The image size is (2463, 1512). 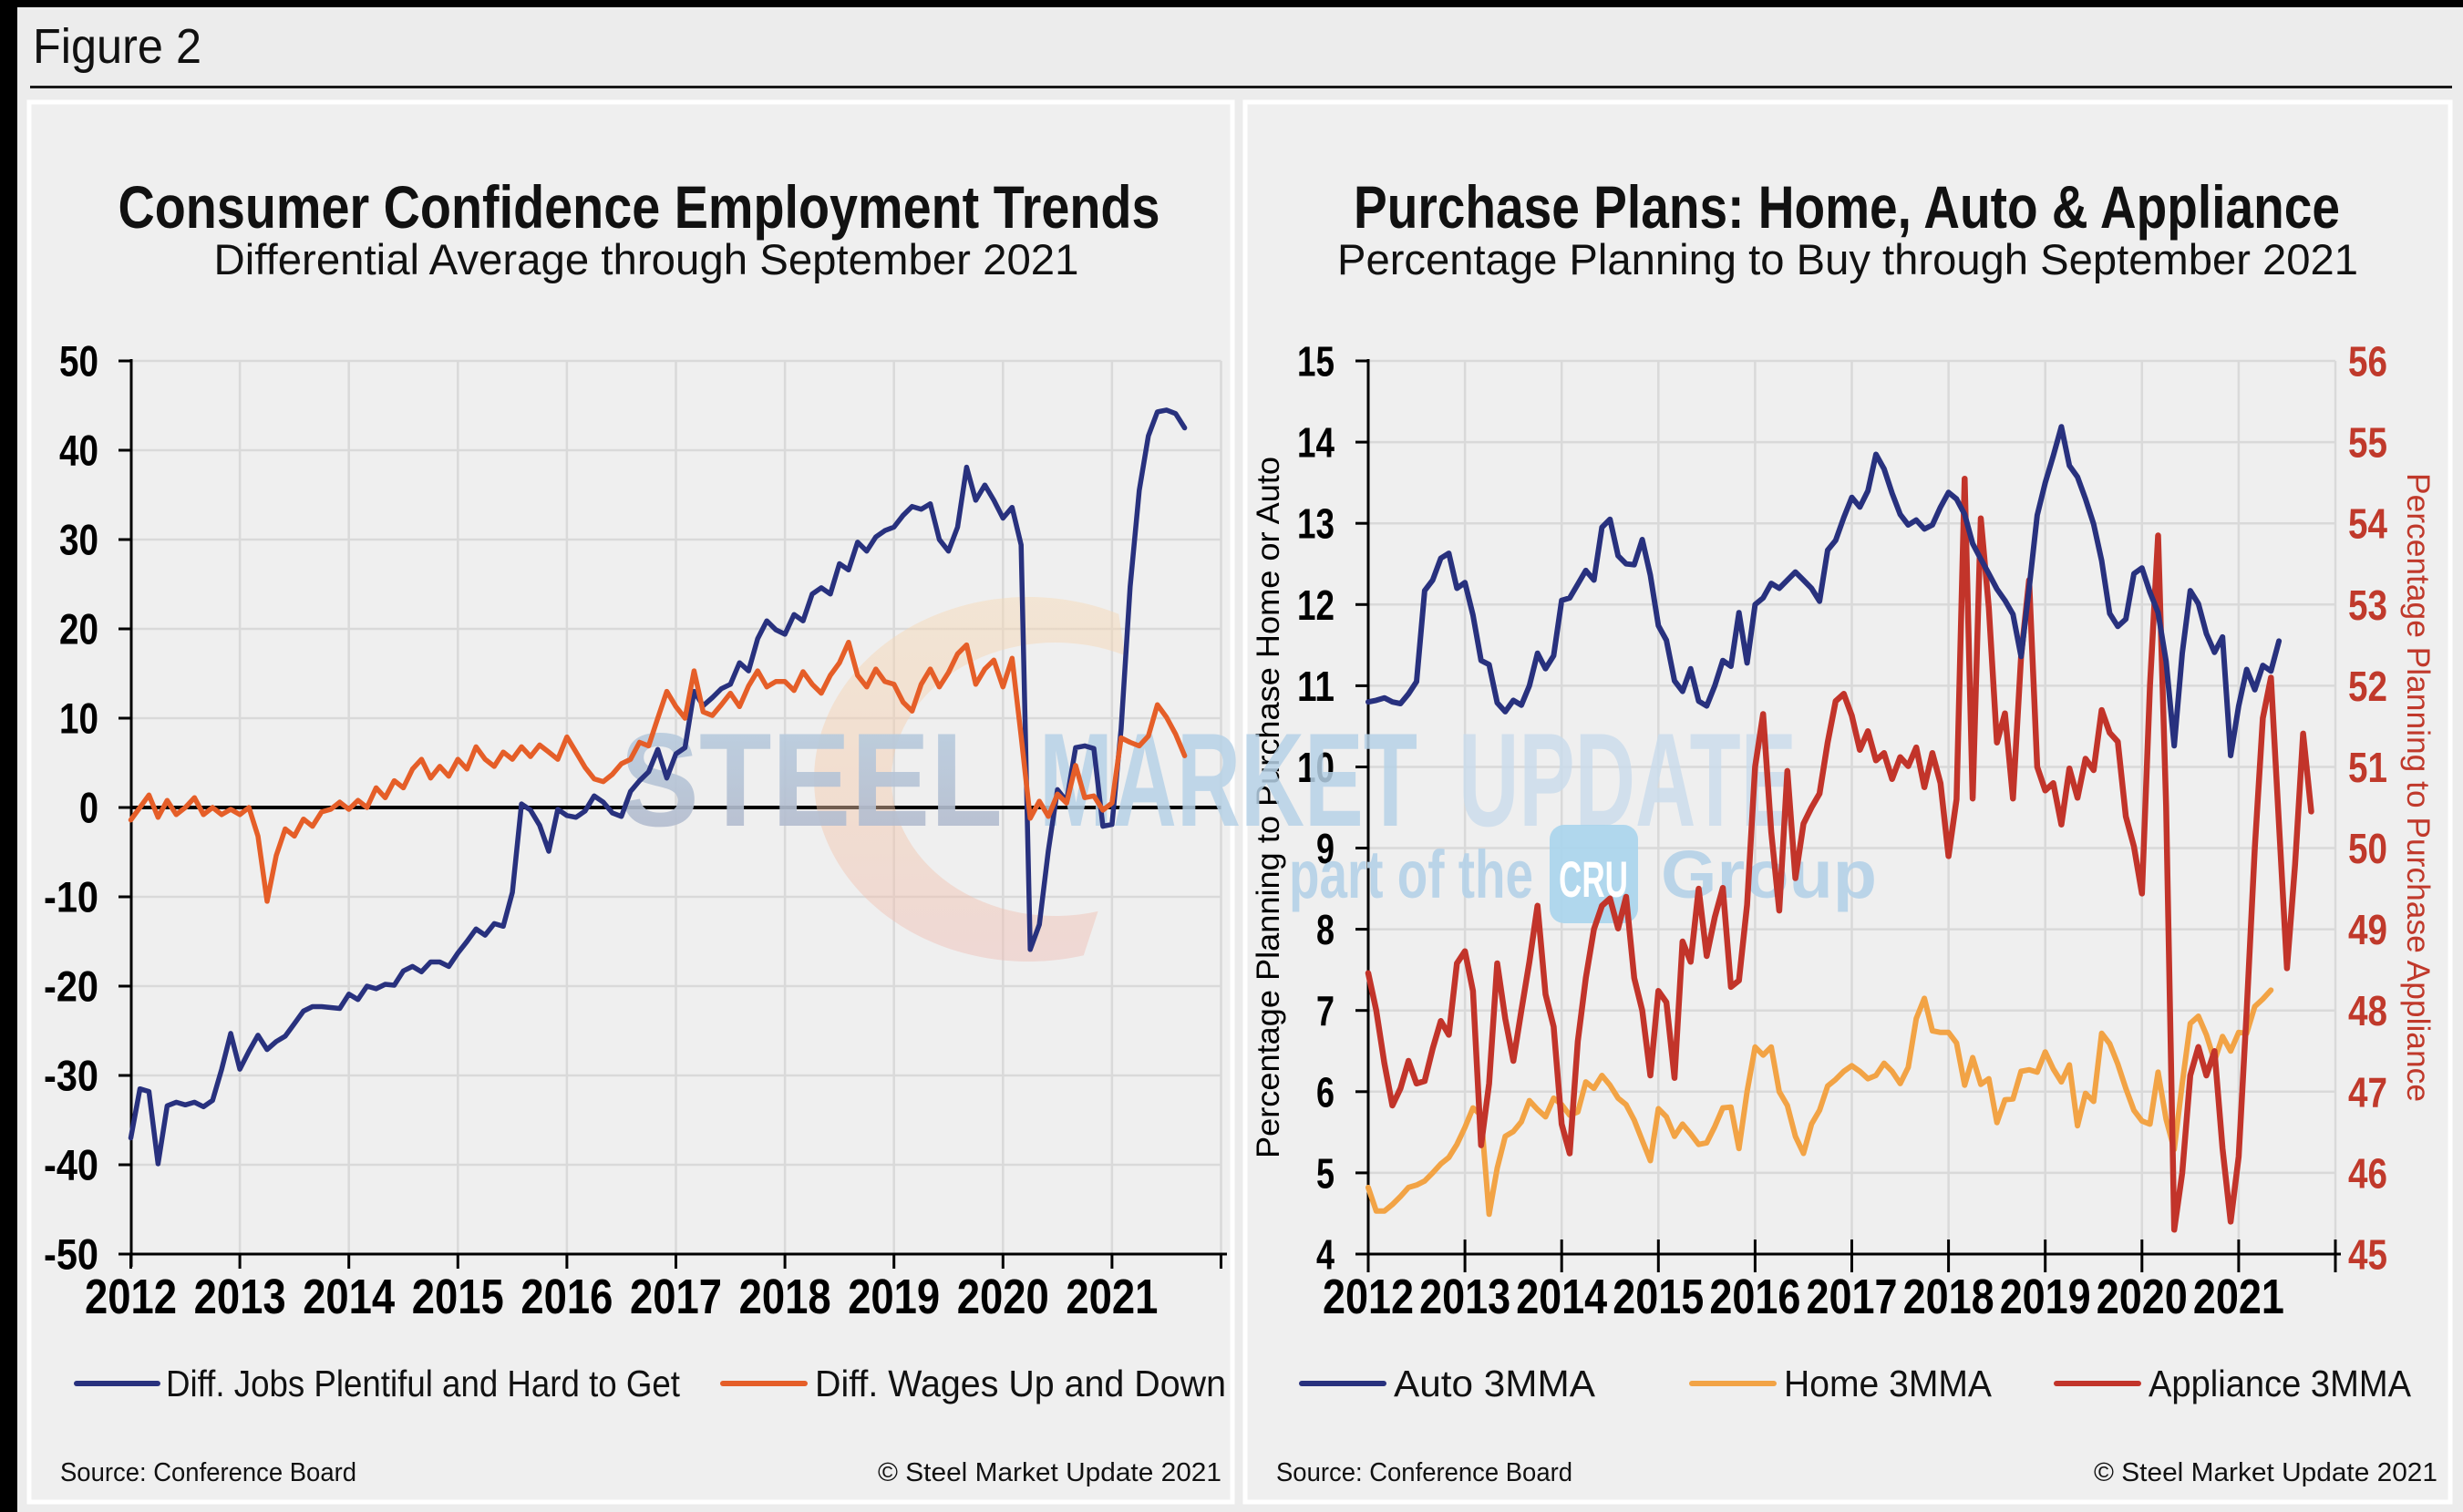 I want to click on svg-text: 20, so click(x=79, y=629).